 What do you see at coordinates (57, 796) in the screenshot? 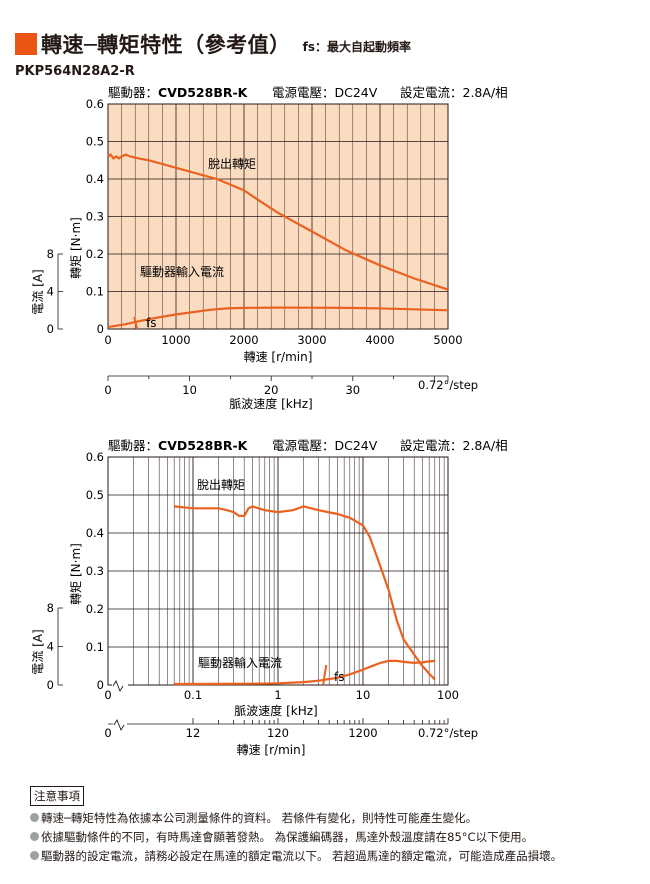
I see `notes-title: 注意事項` at bounding box center [57, 796].